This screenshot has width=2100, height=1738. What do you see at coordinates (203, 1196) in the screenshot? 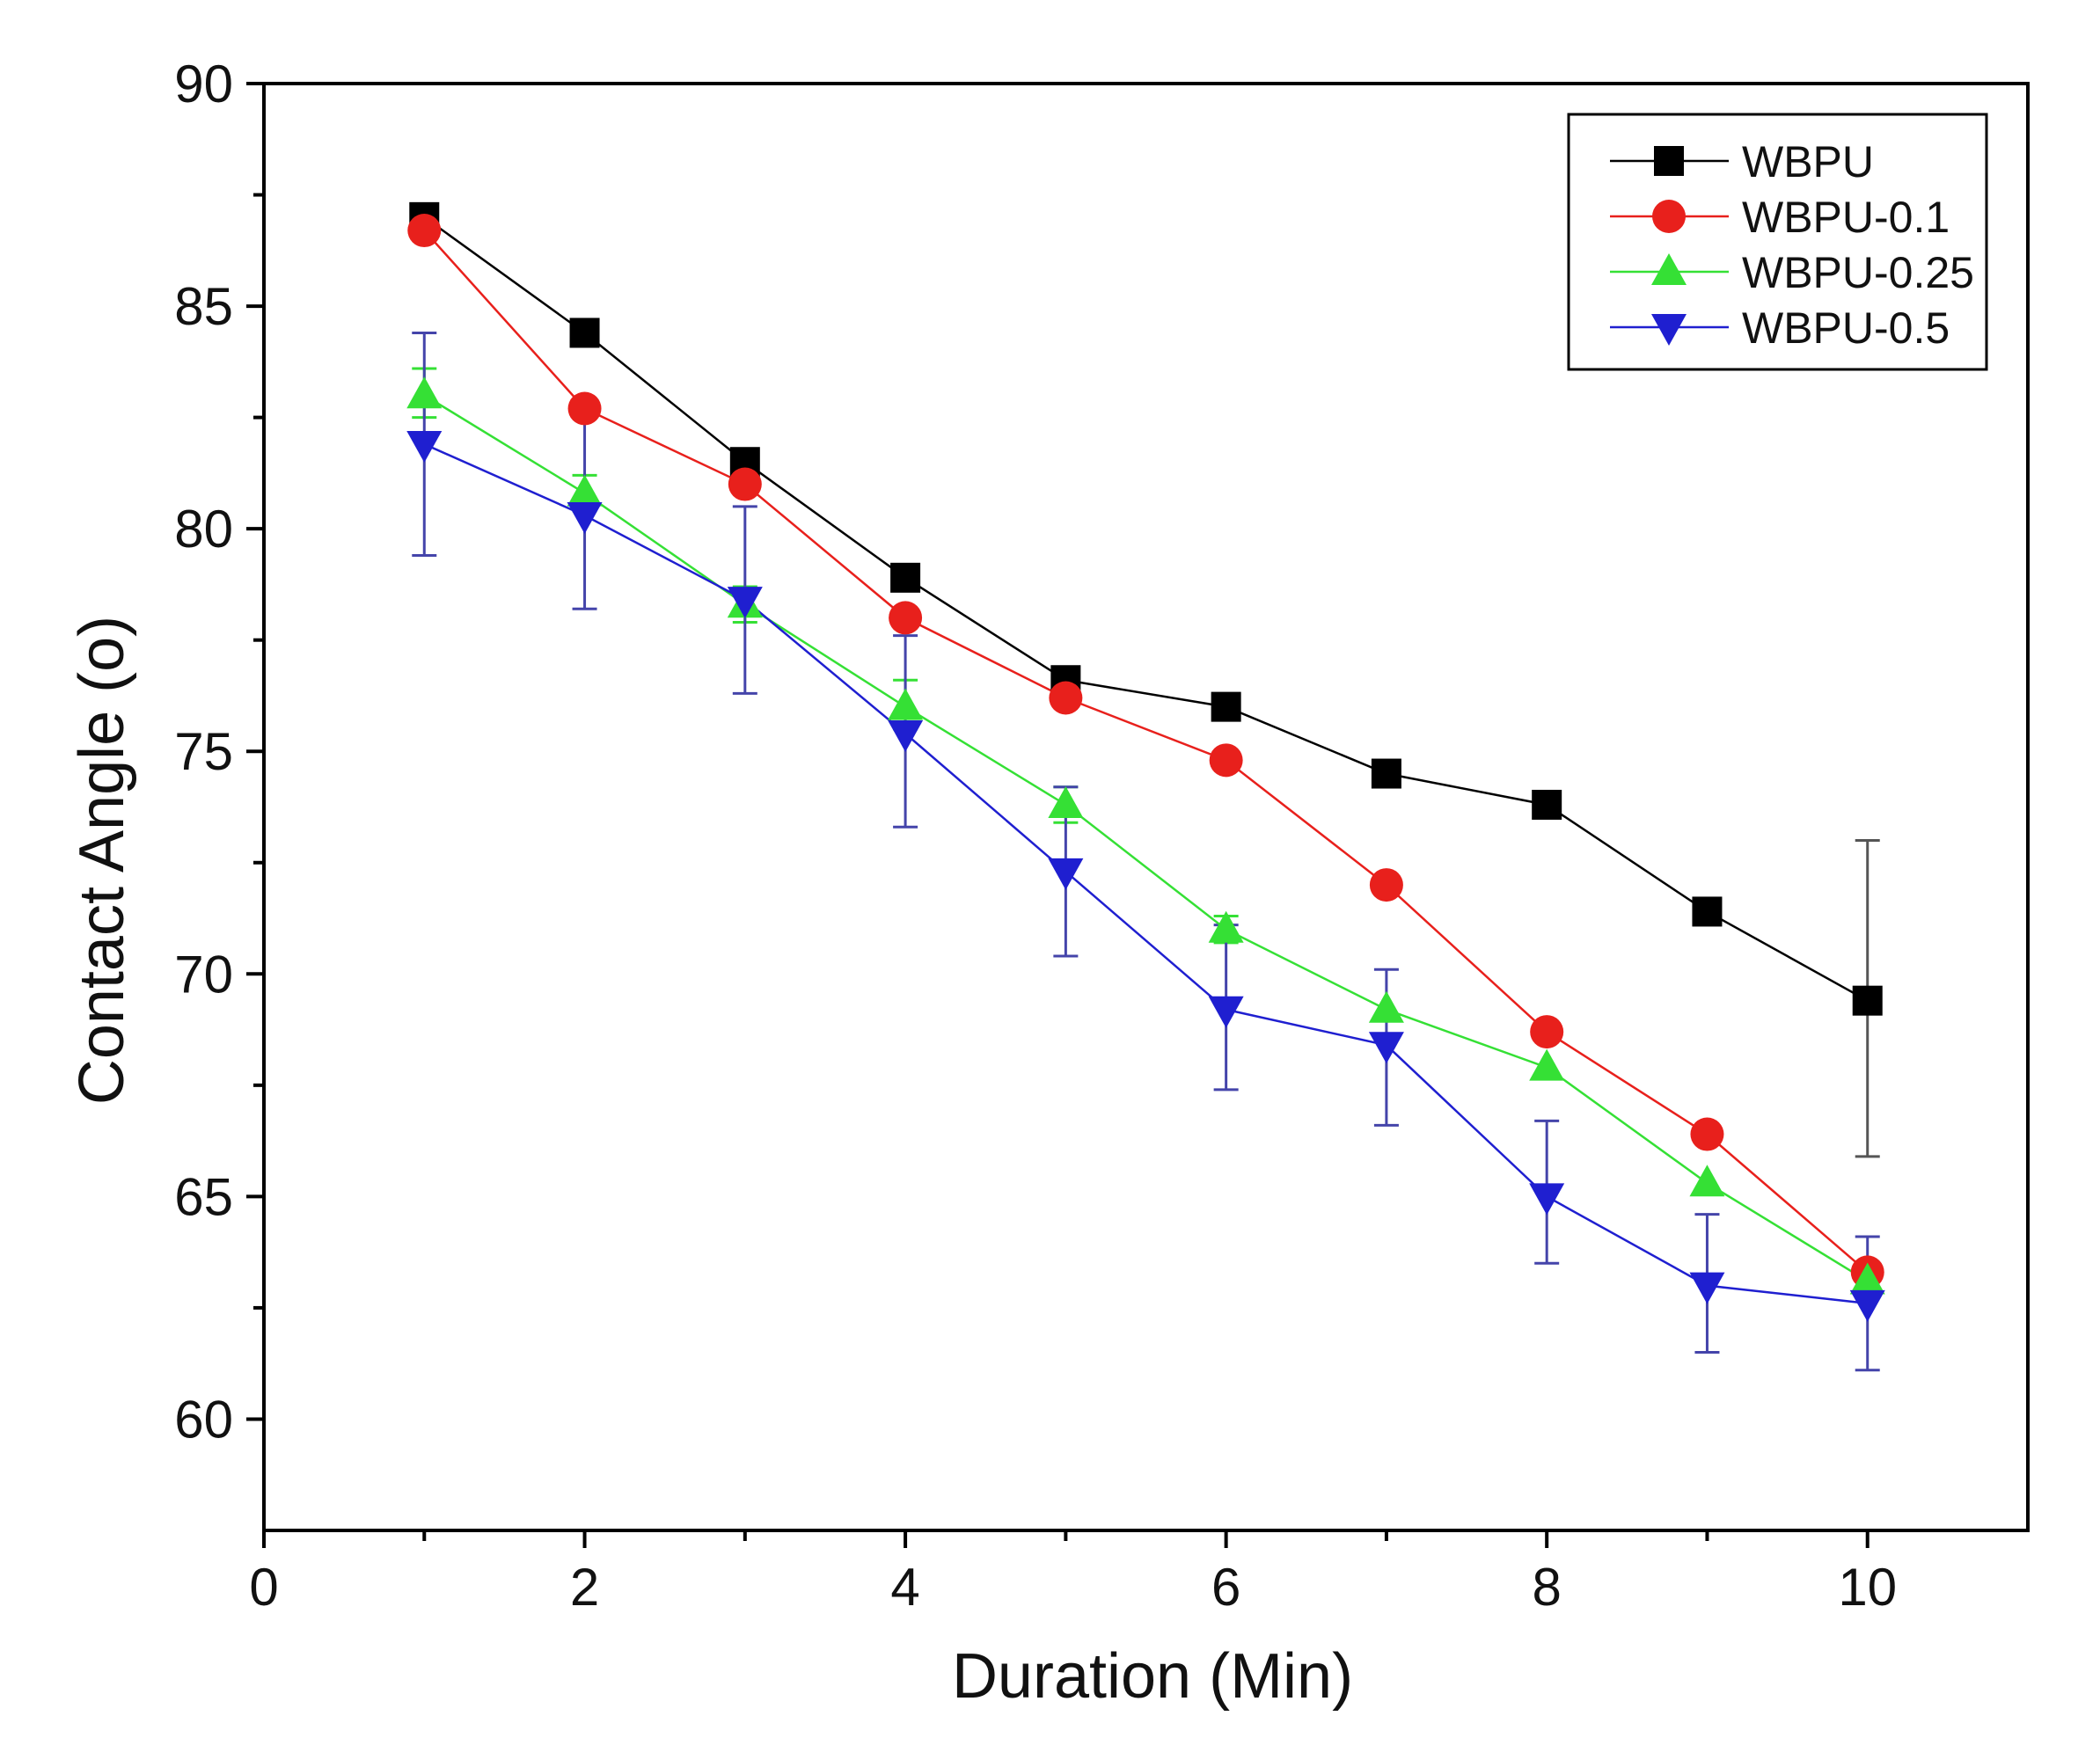
I see `y-tick-label: 65` at bounding box center [203, 1196].